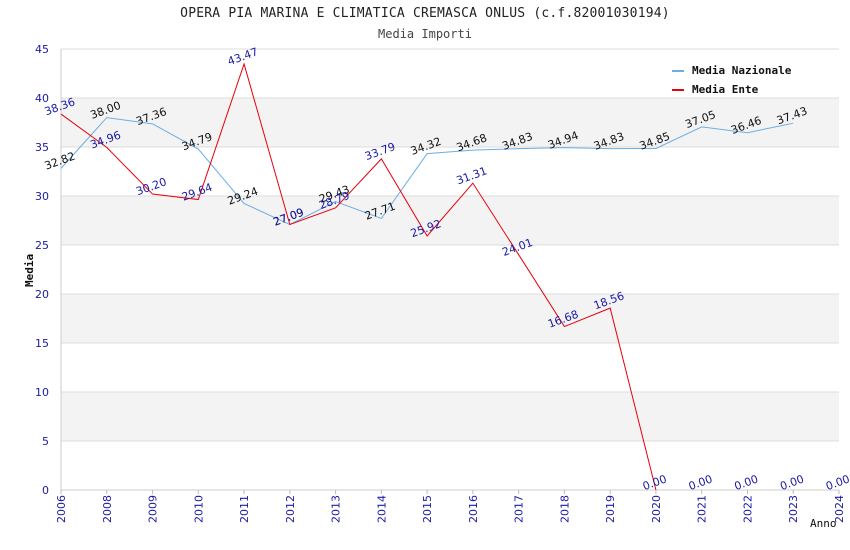 Image resolution: width=850 pixels, height=550 pixels. I want to click on x-tick-label: 2020, so click(656, 509).